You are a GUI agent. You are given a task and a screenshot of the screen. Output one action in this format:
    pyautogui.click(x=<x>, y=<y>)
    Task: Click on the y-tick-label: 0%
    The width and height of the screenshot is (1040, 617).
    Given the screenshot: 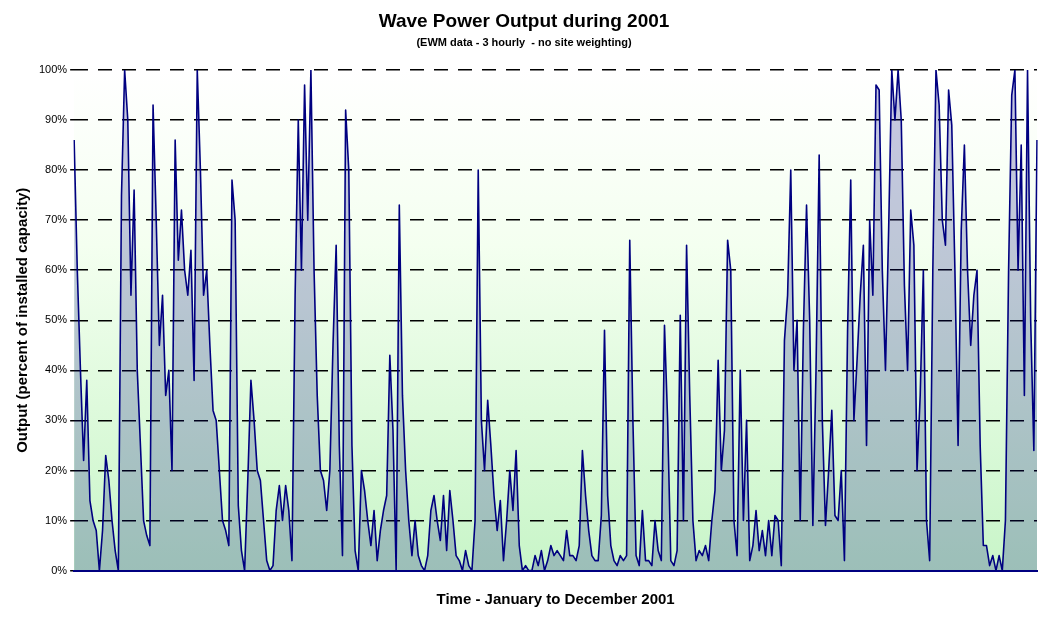 What is the action you would take?
    pyautogui.click(x=59, y=569)
    